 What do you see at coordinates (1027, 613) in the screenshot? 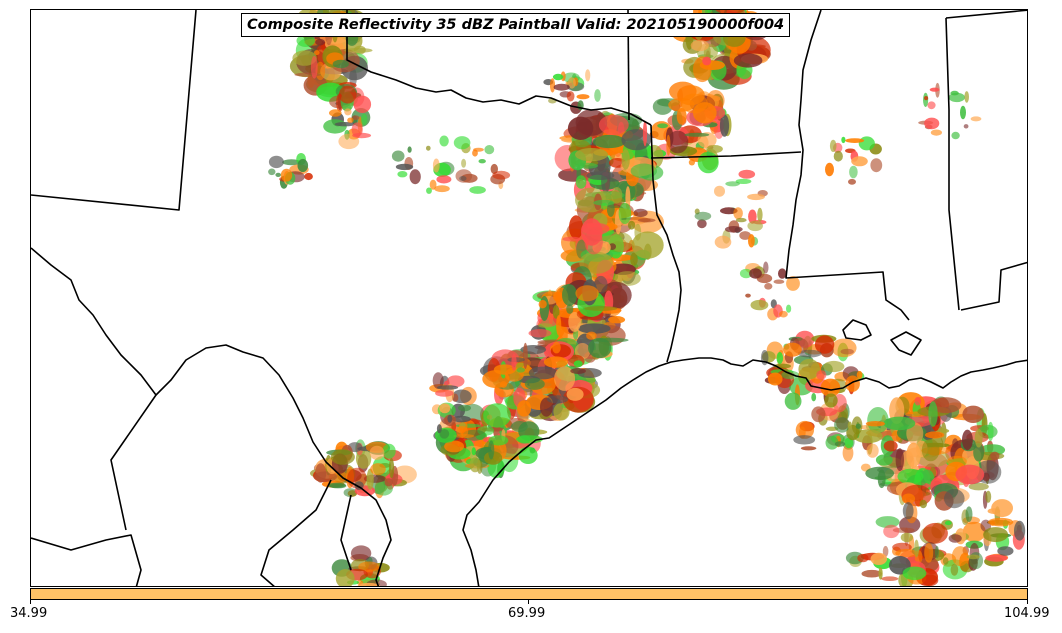
I see `colorbar-tick-label-max: 104.99` at bounding box center [1027, 613].